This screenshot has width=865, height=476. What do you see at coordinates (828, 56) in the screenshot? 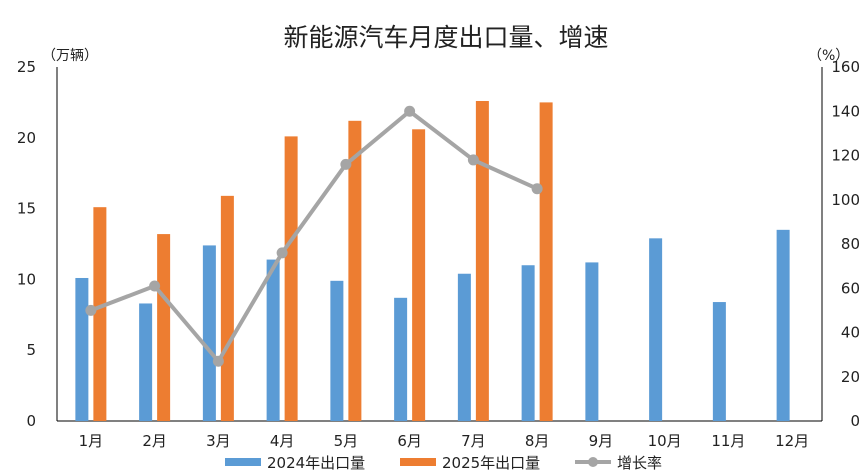
I see `right-axis-unit: （%）` at bounding box center [828, 56].